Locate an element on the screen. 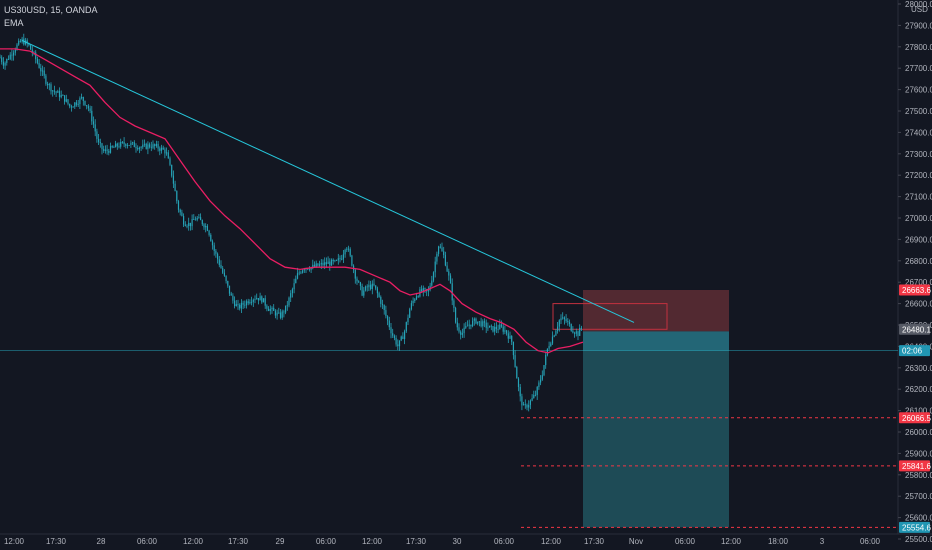 The image size is (932, 550). chart-legend: US30USD, 15, OANDA EMA is located at coordinates (51, 17).